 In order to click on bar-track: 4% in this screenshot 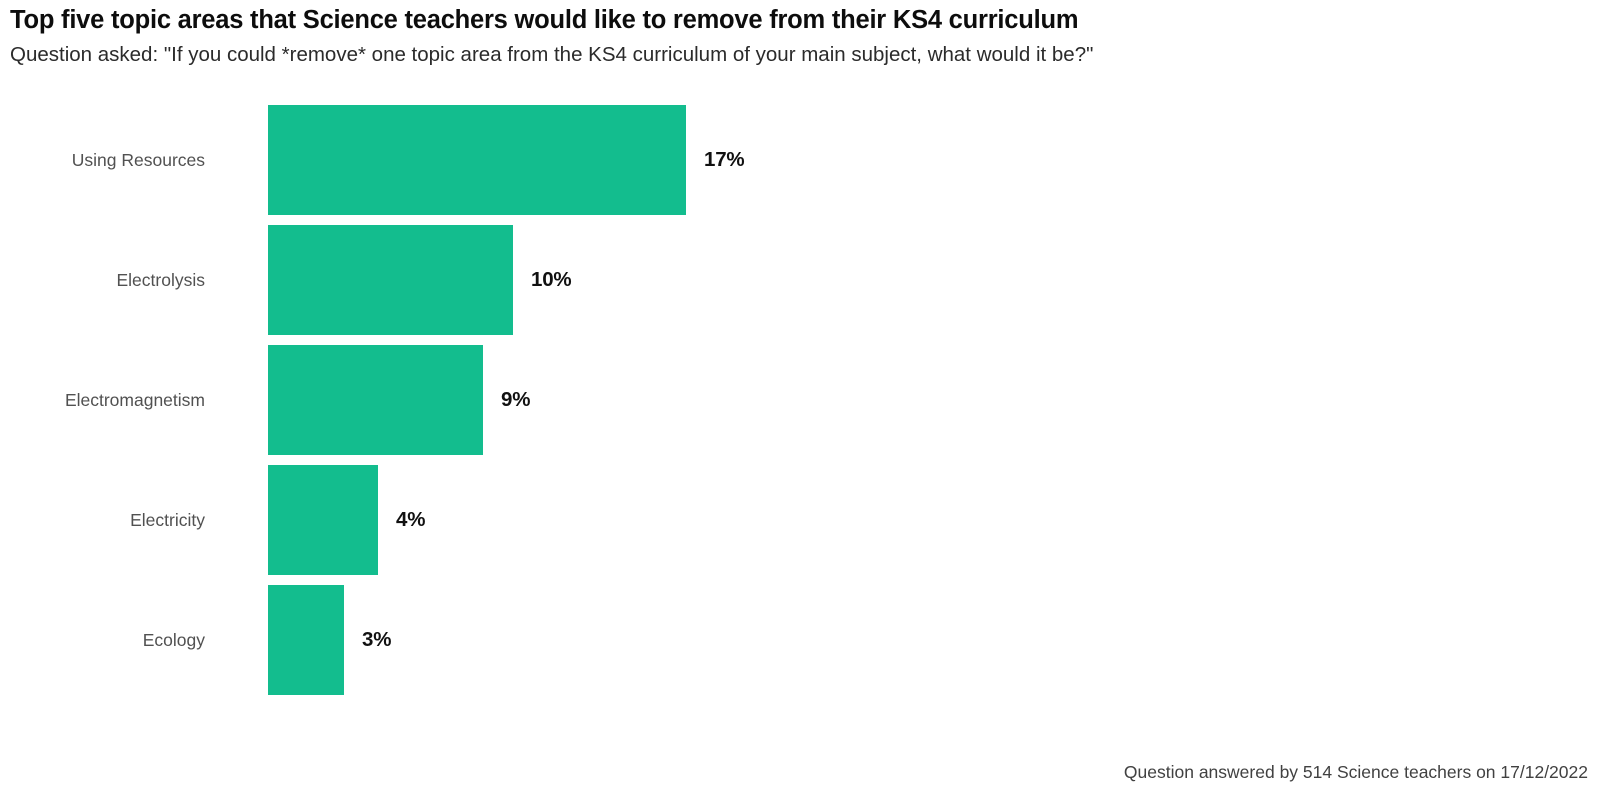, I will do `click(933, 520)`.